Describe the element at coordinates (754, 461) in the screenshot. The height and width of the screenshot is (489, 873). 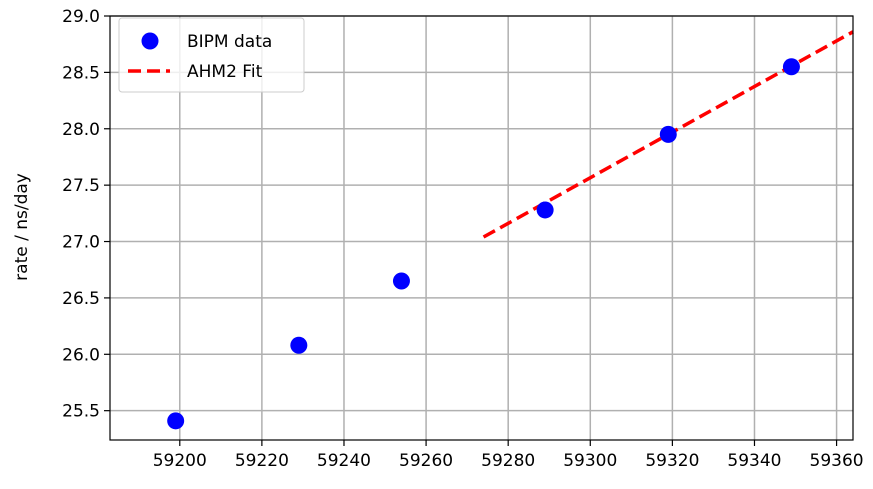
I see `x-tick-label: 59340` at that location.